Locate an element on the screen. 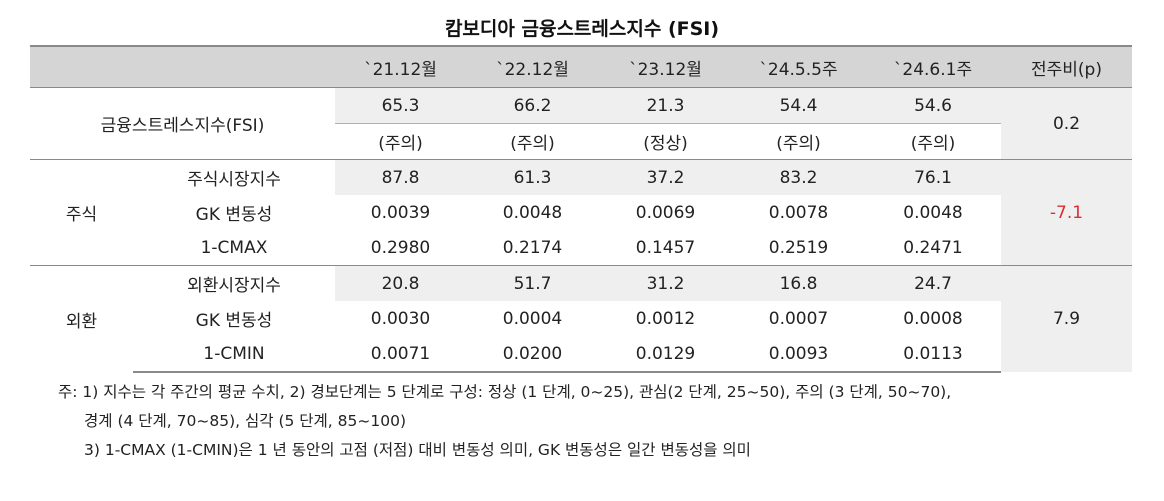 The width and height of the screenshot is (1164, 501). stock-row-label: 주식시장지수 is located at coordinates (234, 177).